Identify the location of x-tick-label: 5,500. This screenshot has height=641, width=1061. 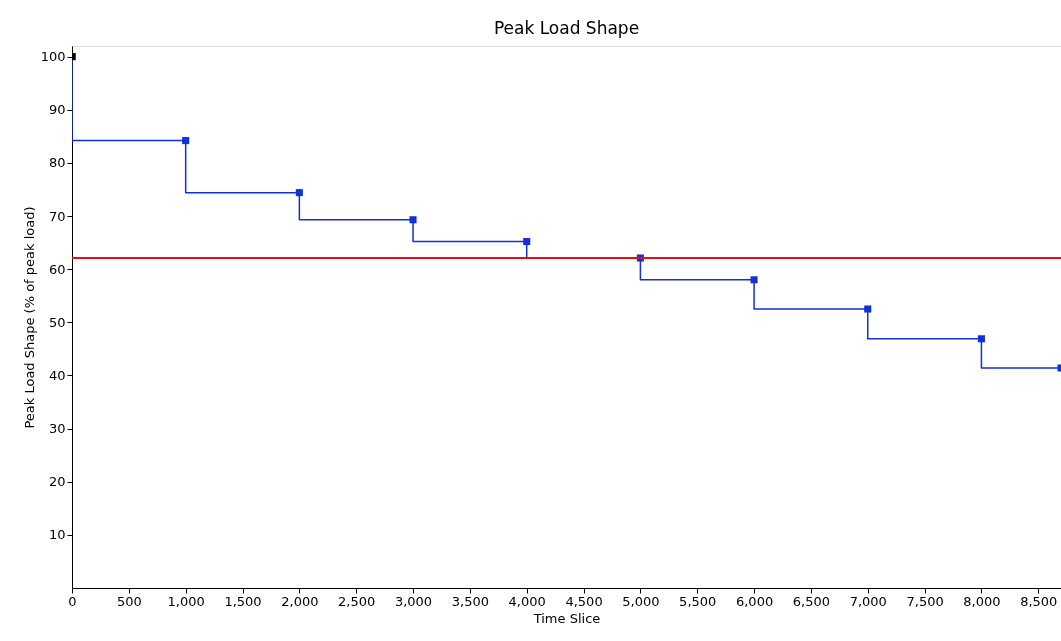
(698, 601).